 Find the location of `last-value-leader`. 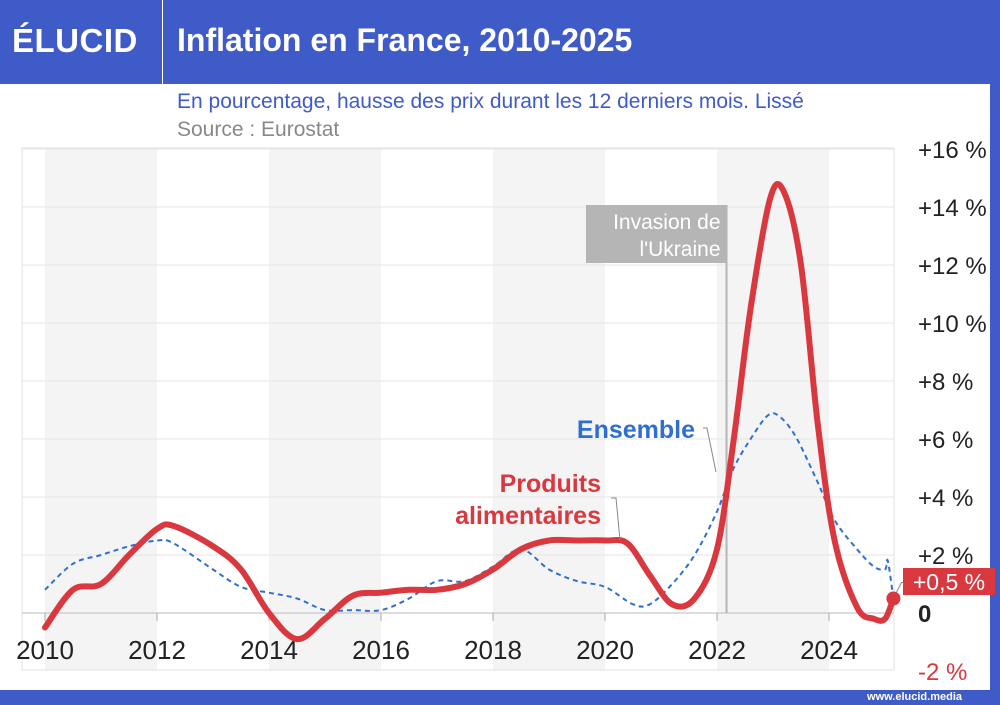

last-value-leader is located at coordinates (899, 587).